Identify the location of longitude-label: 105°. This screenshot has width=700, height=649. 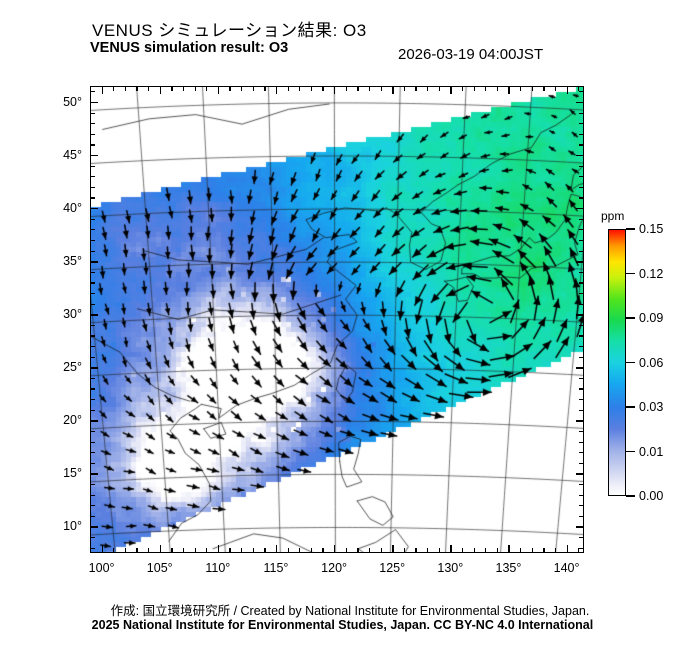
(159, 568).